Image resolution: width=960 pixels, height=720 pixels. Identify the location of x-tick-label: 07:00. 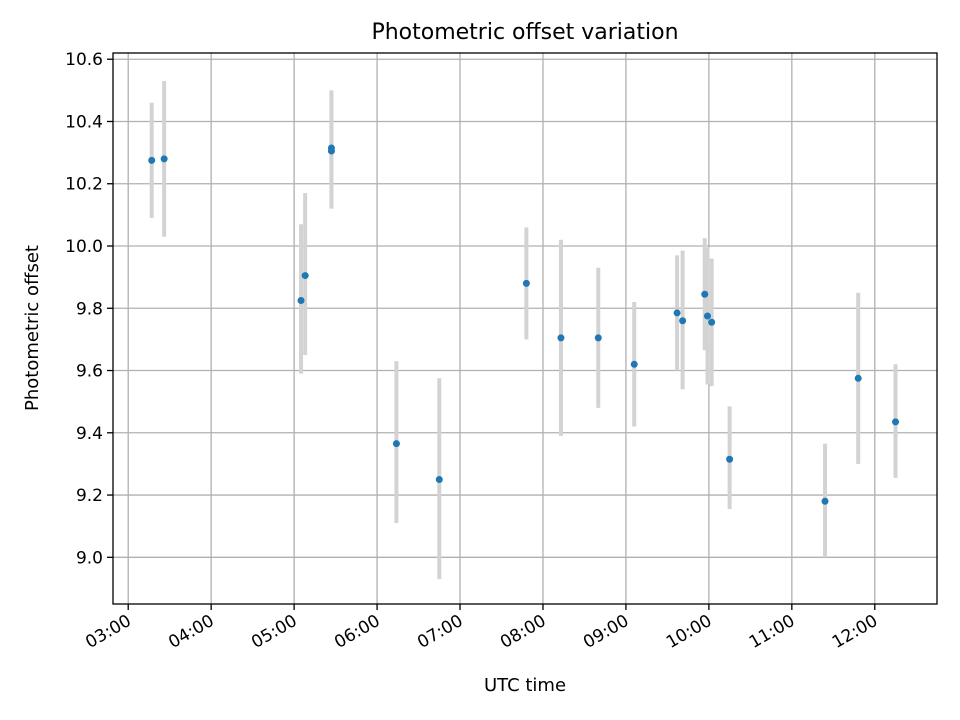
(440, 632).